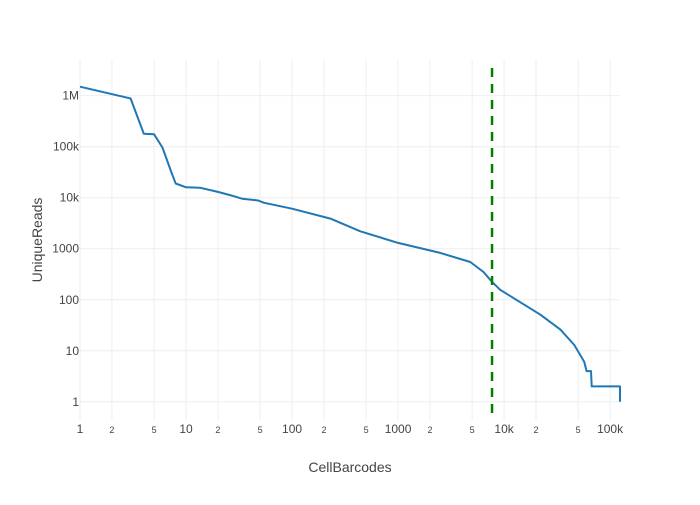  I want to click on x-tick-label: 1000, so click(398, 429).